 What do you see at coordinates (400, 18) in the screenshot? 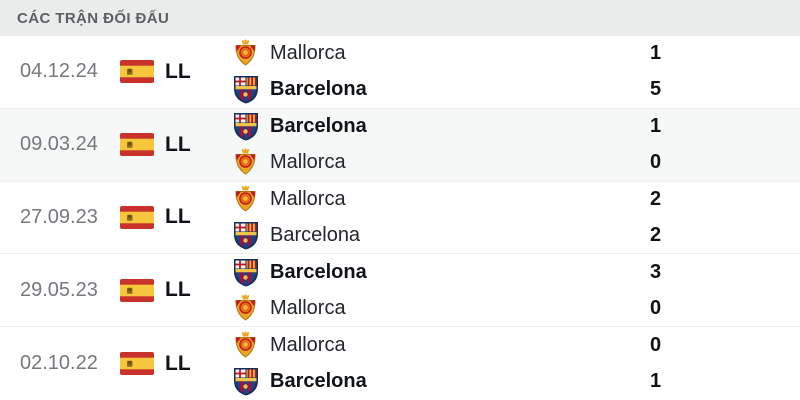
I see `section-header: CÁC TRẬN ĐỐI ĐẤU` at bounding box center [400, 18].